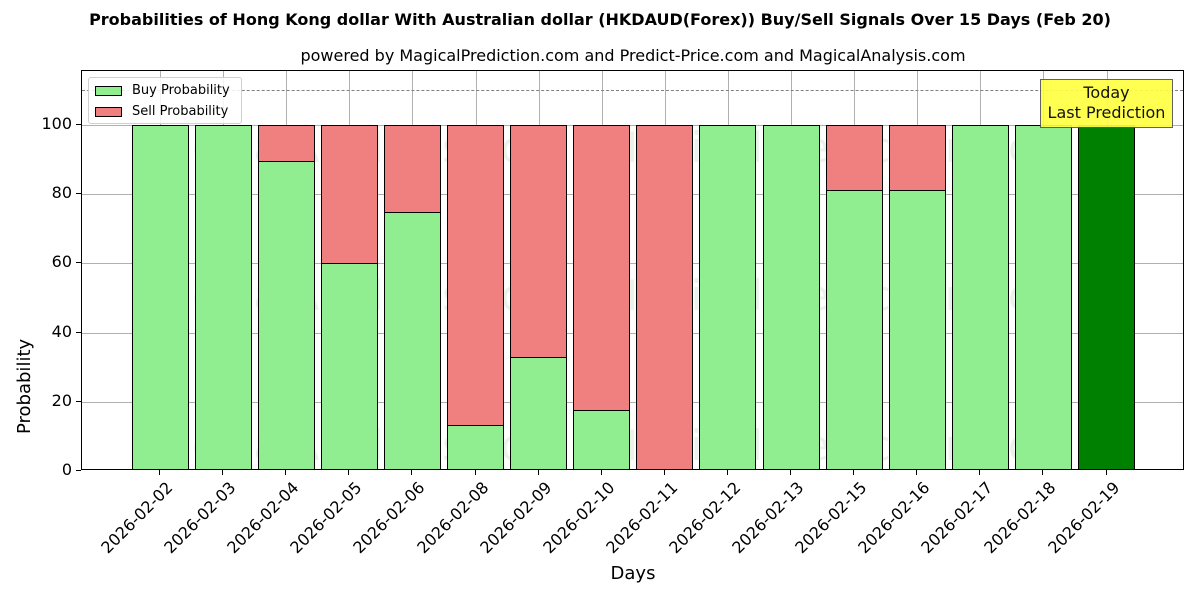  What do you see at coordinates (108, 111) in the screenshot?
I see `sell-swatch-icon` at bounding box center [108, 111].